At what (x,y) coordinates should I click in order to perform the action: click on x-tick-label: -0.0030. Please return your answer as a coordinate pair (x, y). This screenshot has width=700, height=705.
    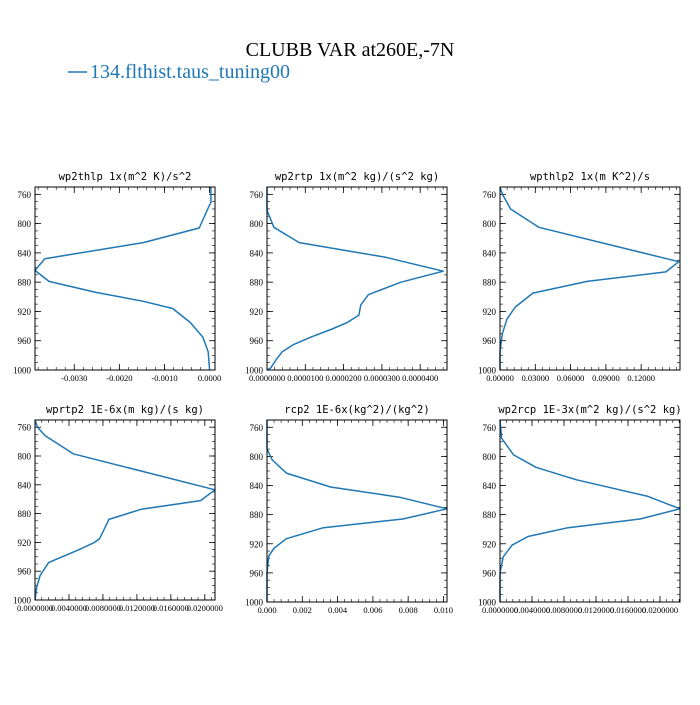
    Looking at the image, I should click on (74, 378).